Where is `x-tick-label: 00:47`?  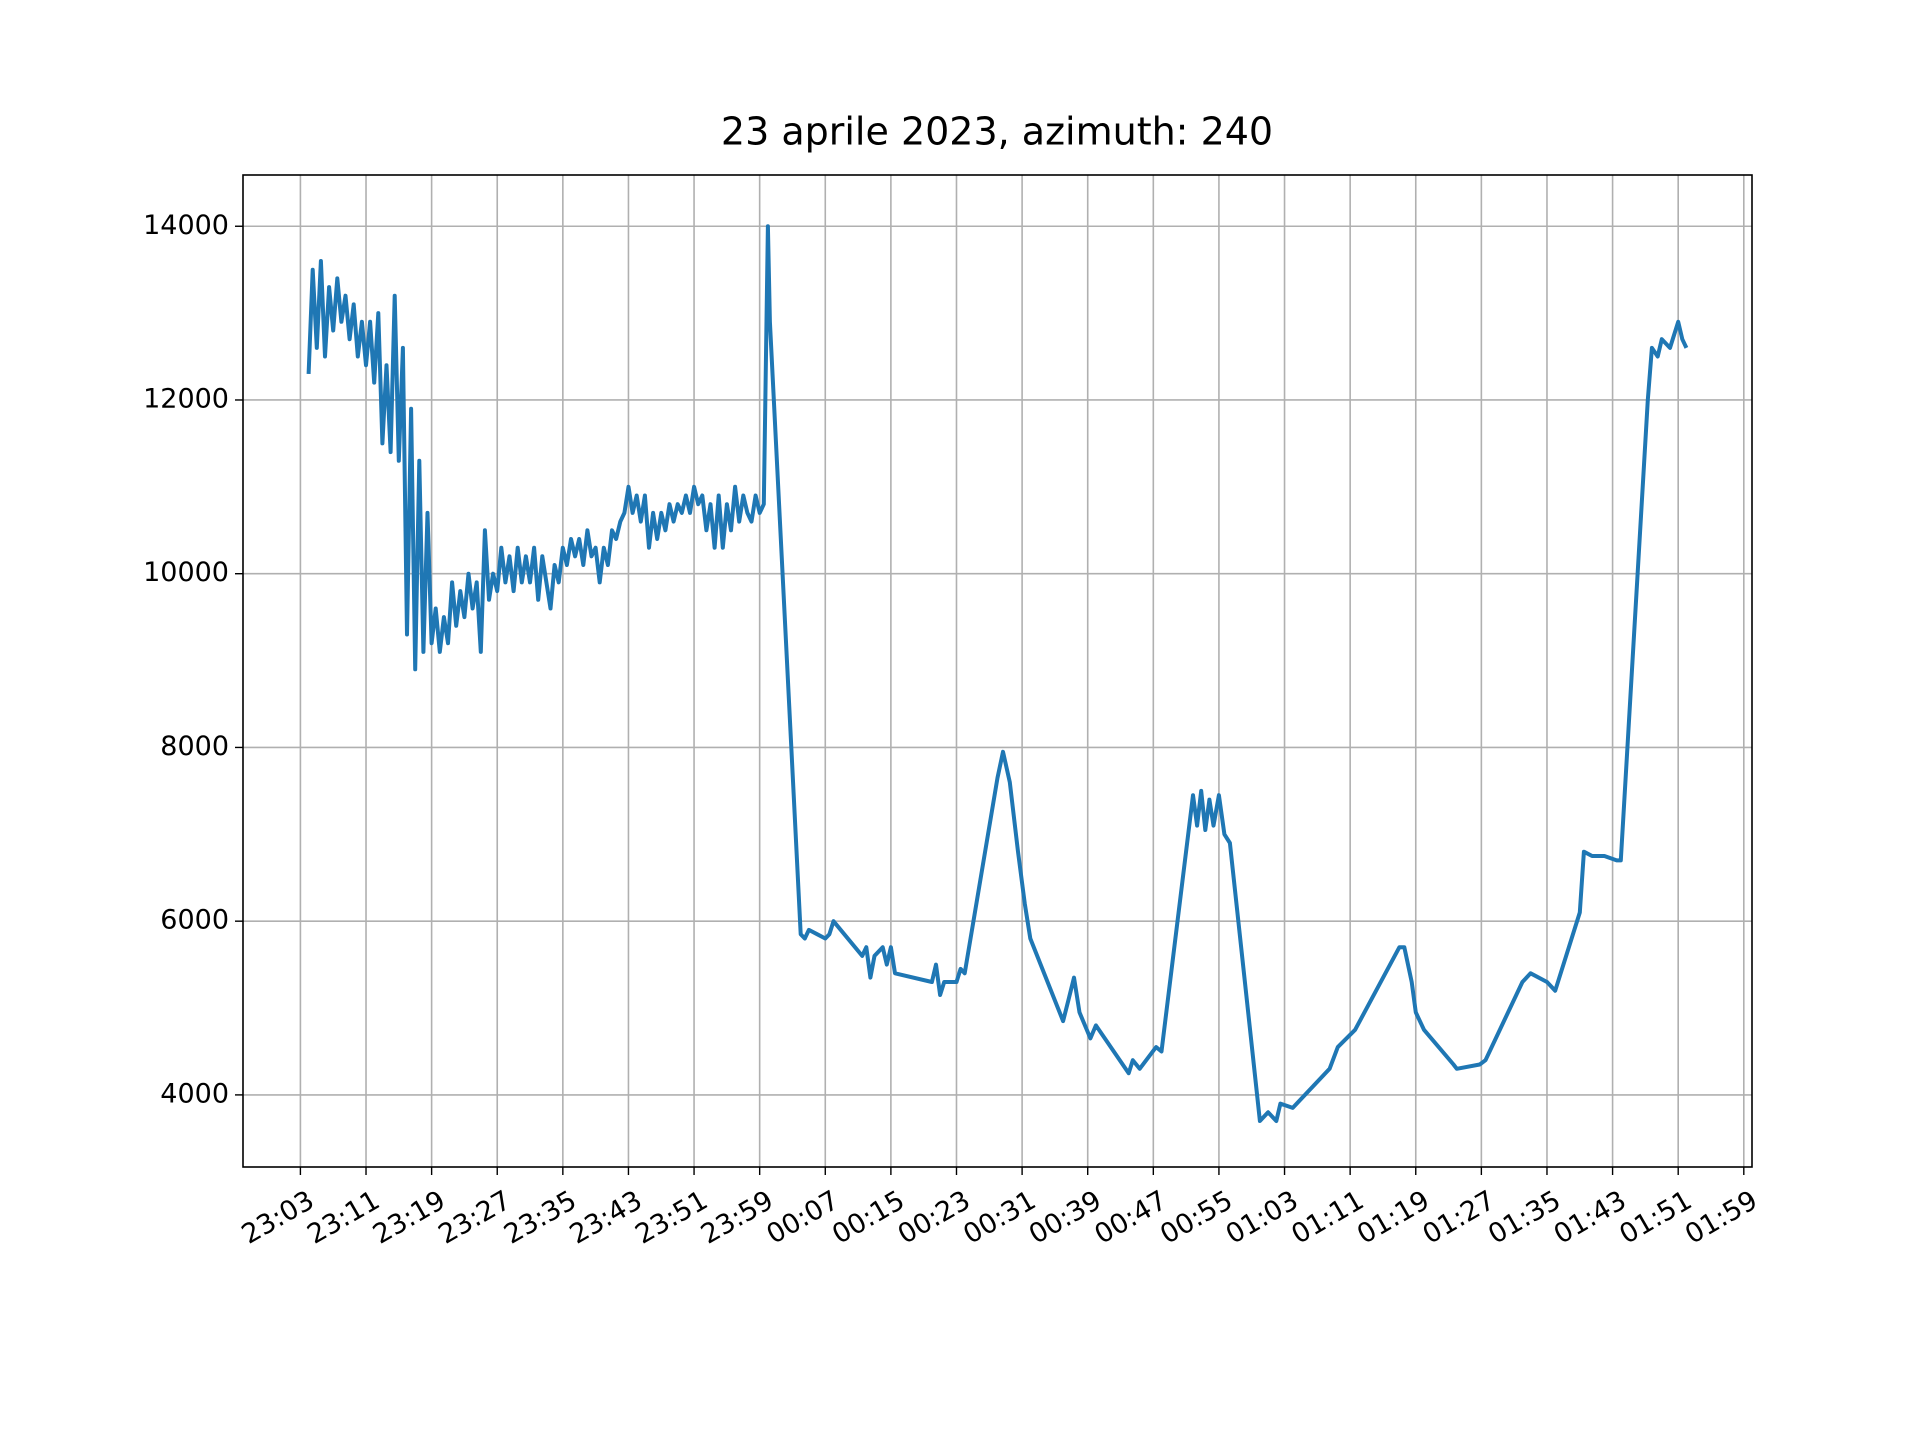 x-tick-label: 00:47 is located at coordinates (1131, 1218).